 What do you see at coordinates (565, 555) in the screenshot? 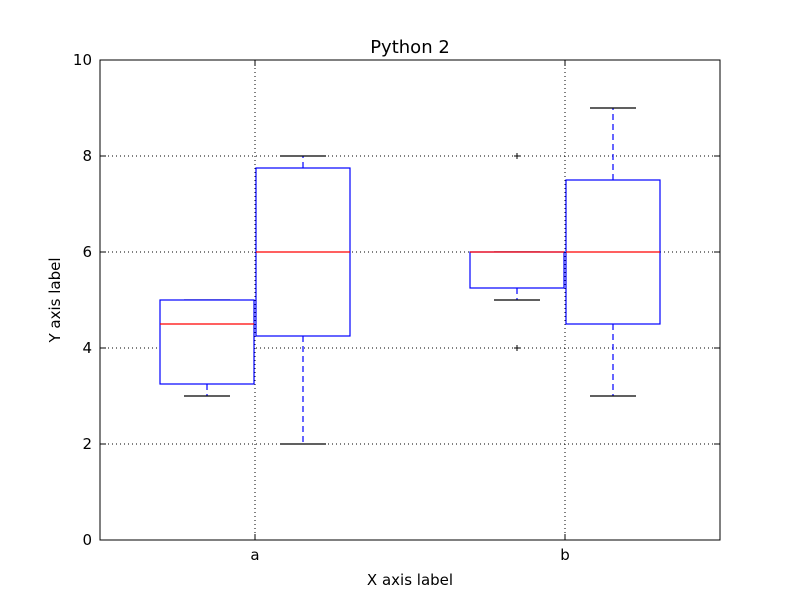
I see `x-tick-label: b` at bounding box center [565, 555].